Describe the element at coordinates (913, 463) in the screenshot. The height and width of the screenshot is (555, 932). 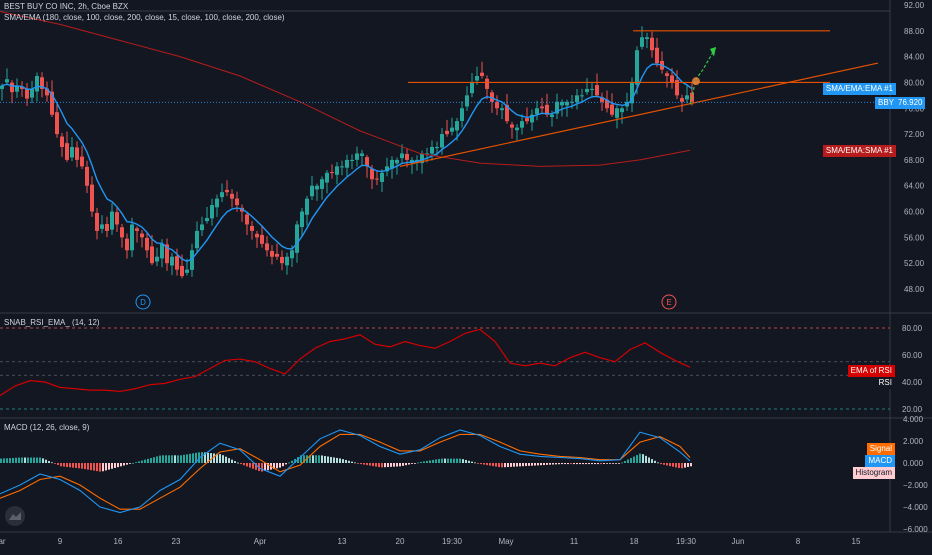
I see `macd-axis-tick: 0.000` at that location.